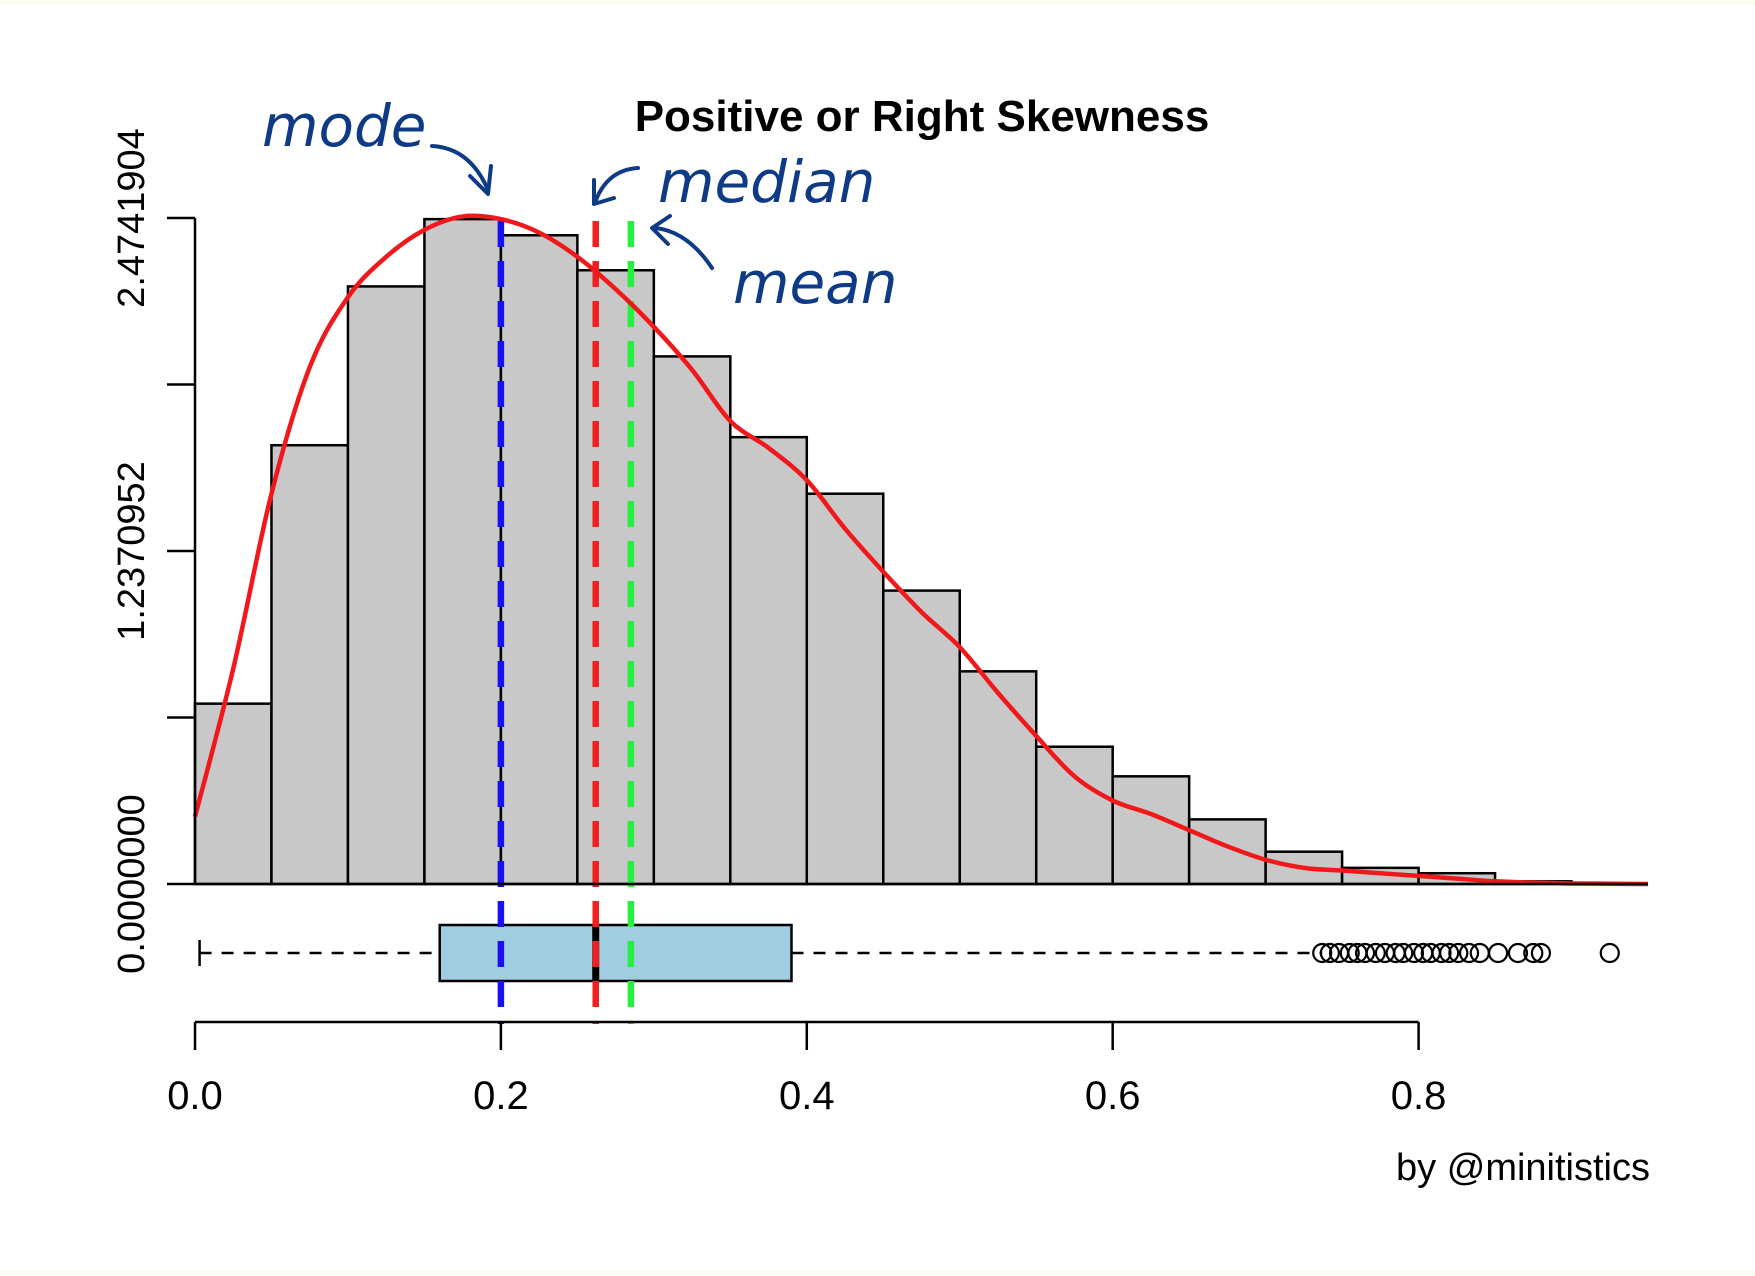 Image resolution: width=1755 pixels, height=1276 pixels. I want to click on y-tick-label: 1.2370952, so click(132, 551).